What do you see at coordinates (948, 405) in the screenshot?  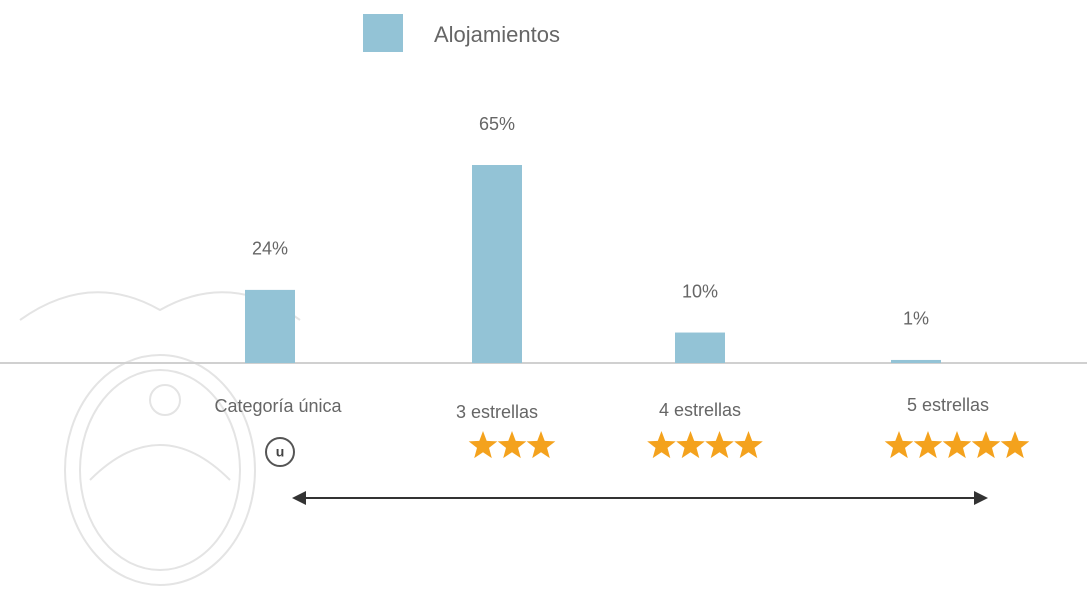 I see `category-label: 5 estrellas` at bounding box center [948, 405].